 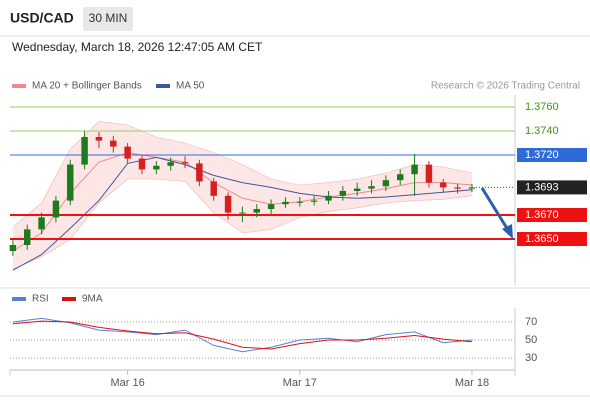 What do you see at coordinates (542, 187) in the screenshot?
I see `last-price-label: 1.3693` at bounding box center [542, 187].